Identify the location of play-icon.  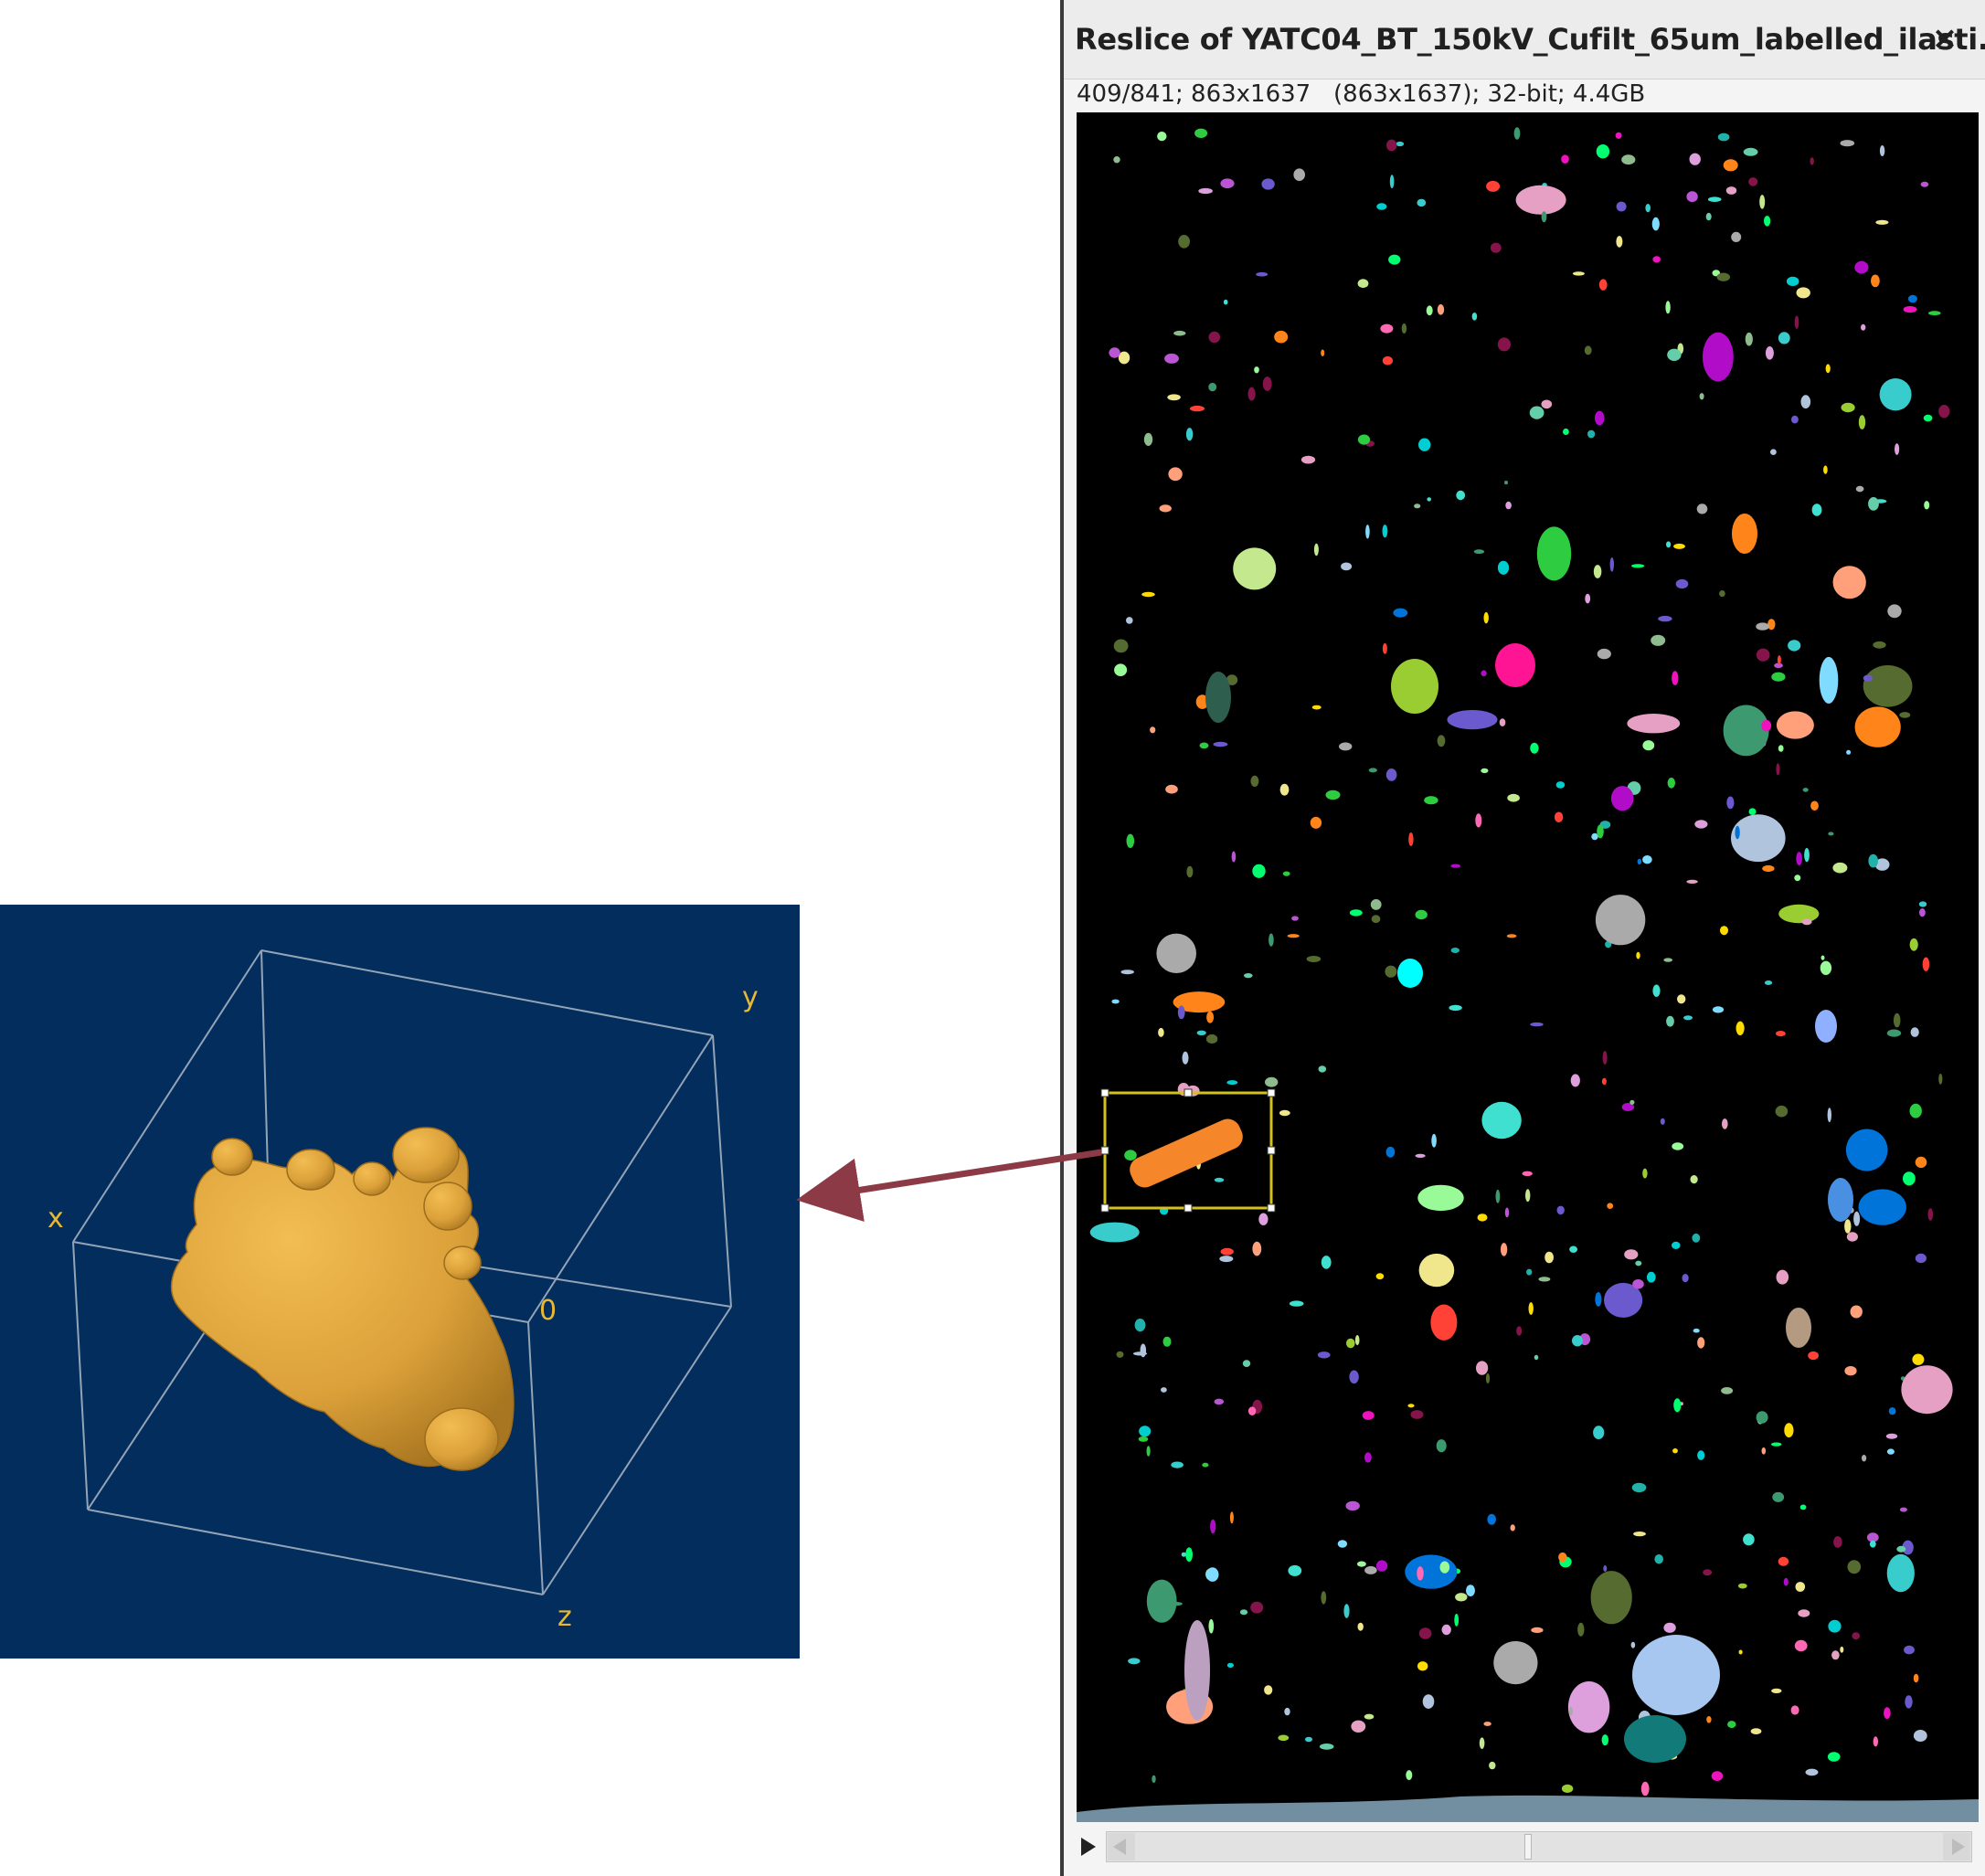
(1088, 1846).